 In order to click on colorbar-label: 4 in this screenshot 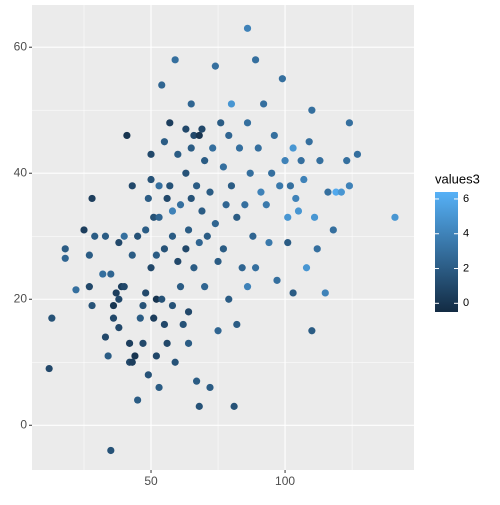, I will do `click(466, 234)`.